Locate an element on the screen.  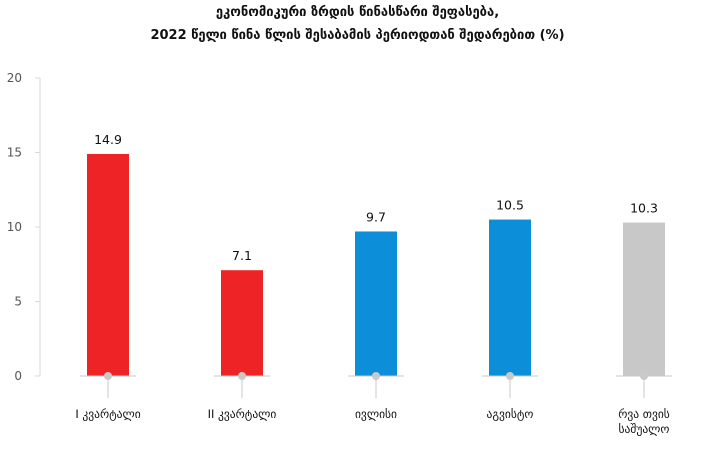
category-label: რვა თვის is located at coordinates (644, 414).